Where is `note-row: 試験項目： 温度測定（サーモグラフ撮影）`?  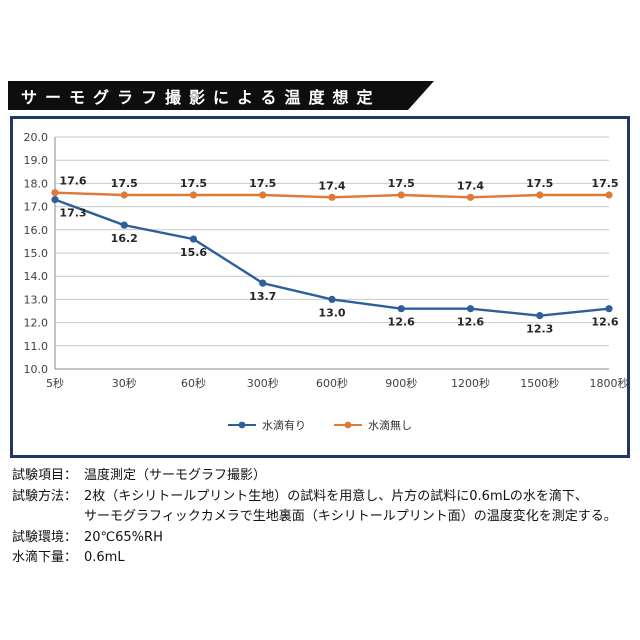 note-row: 試験項目： 温度測定（サーモグラフ撮影） is located at coordinates (321, 476).